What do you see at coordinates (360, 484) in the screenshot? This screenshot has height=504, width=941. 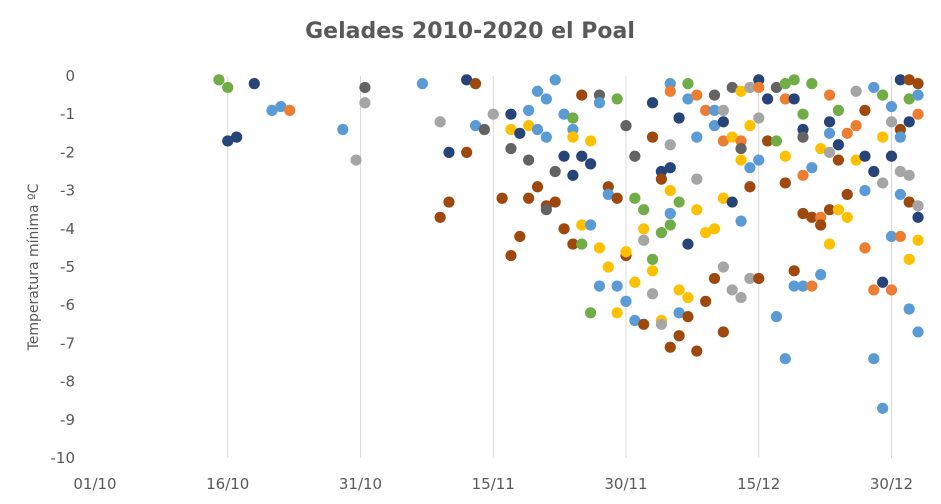 I see `x-tick-label: 31/10` at bounding box center [360, 484].